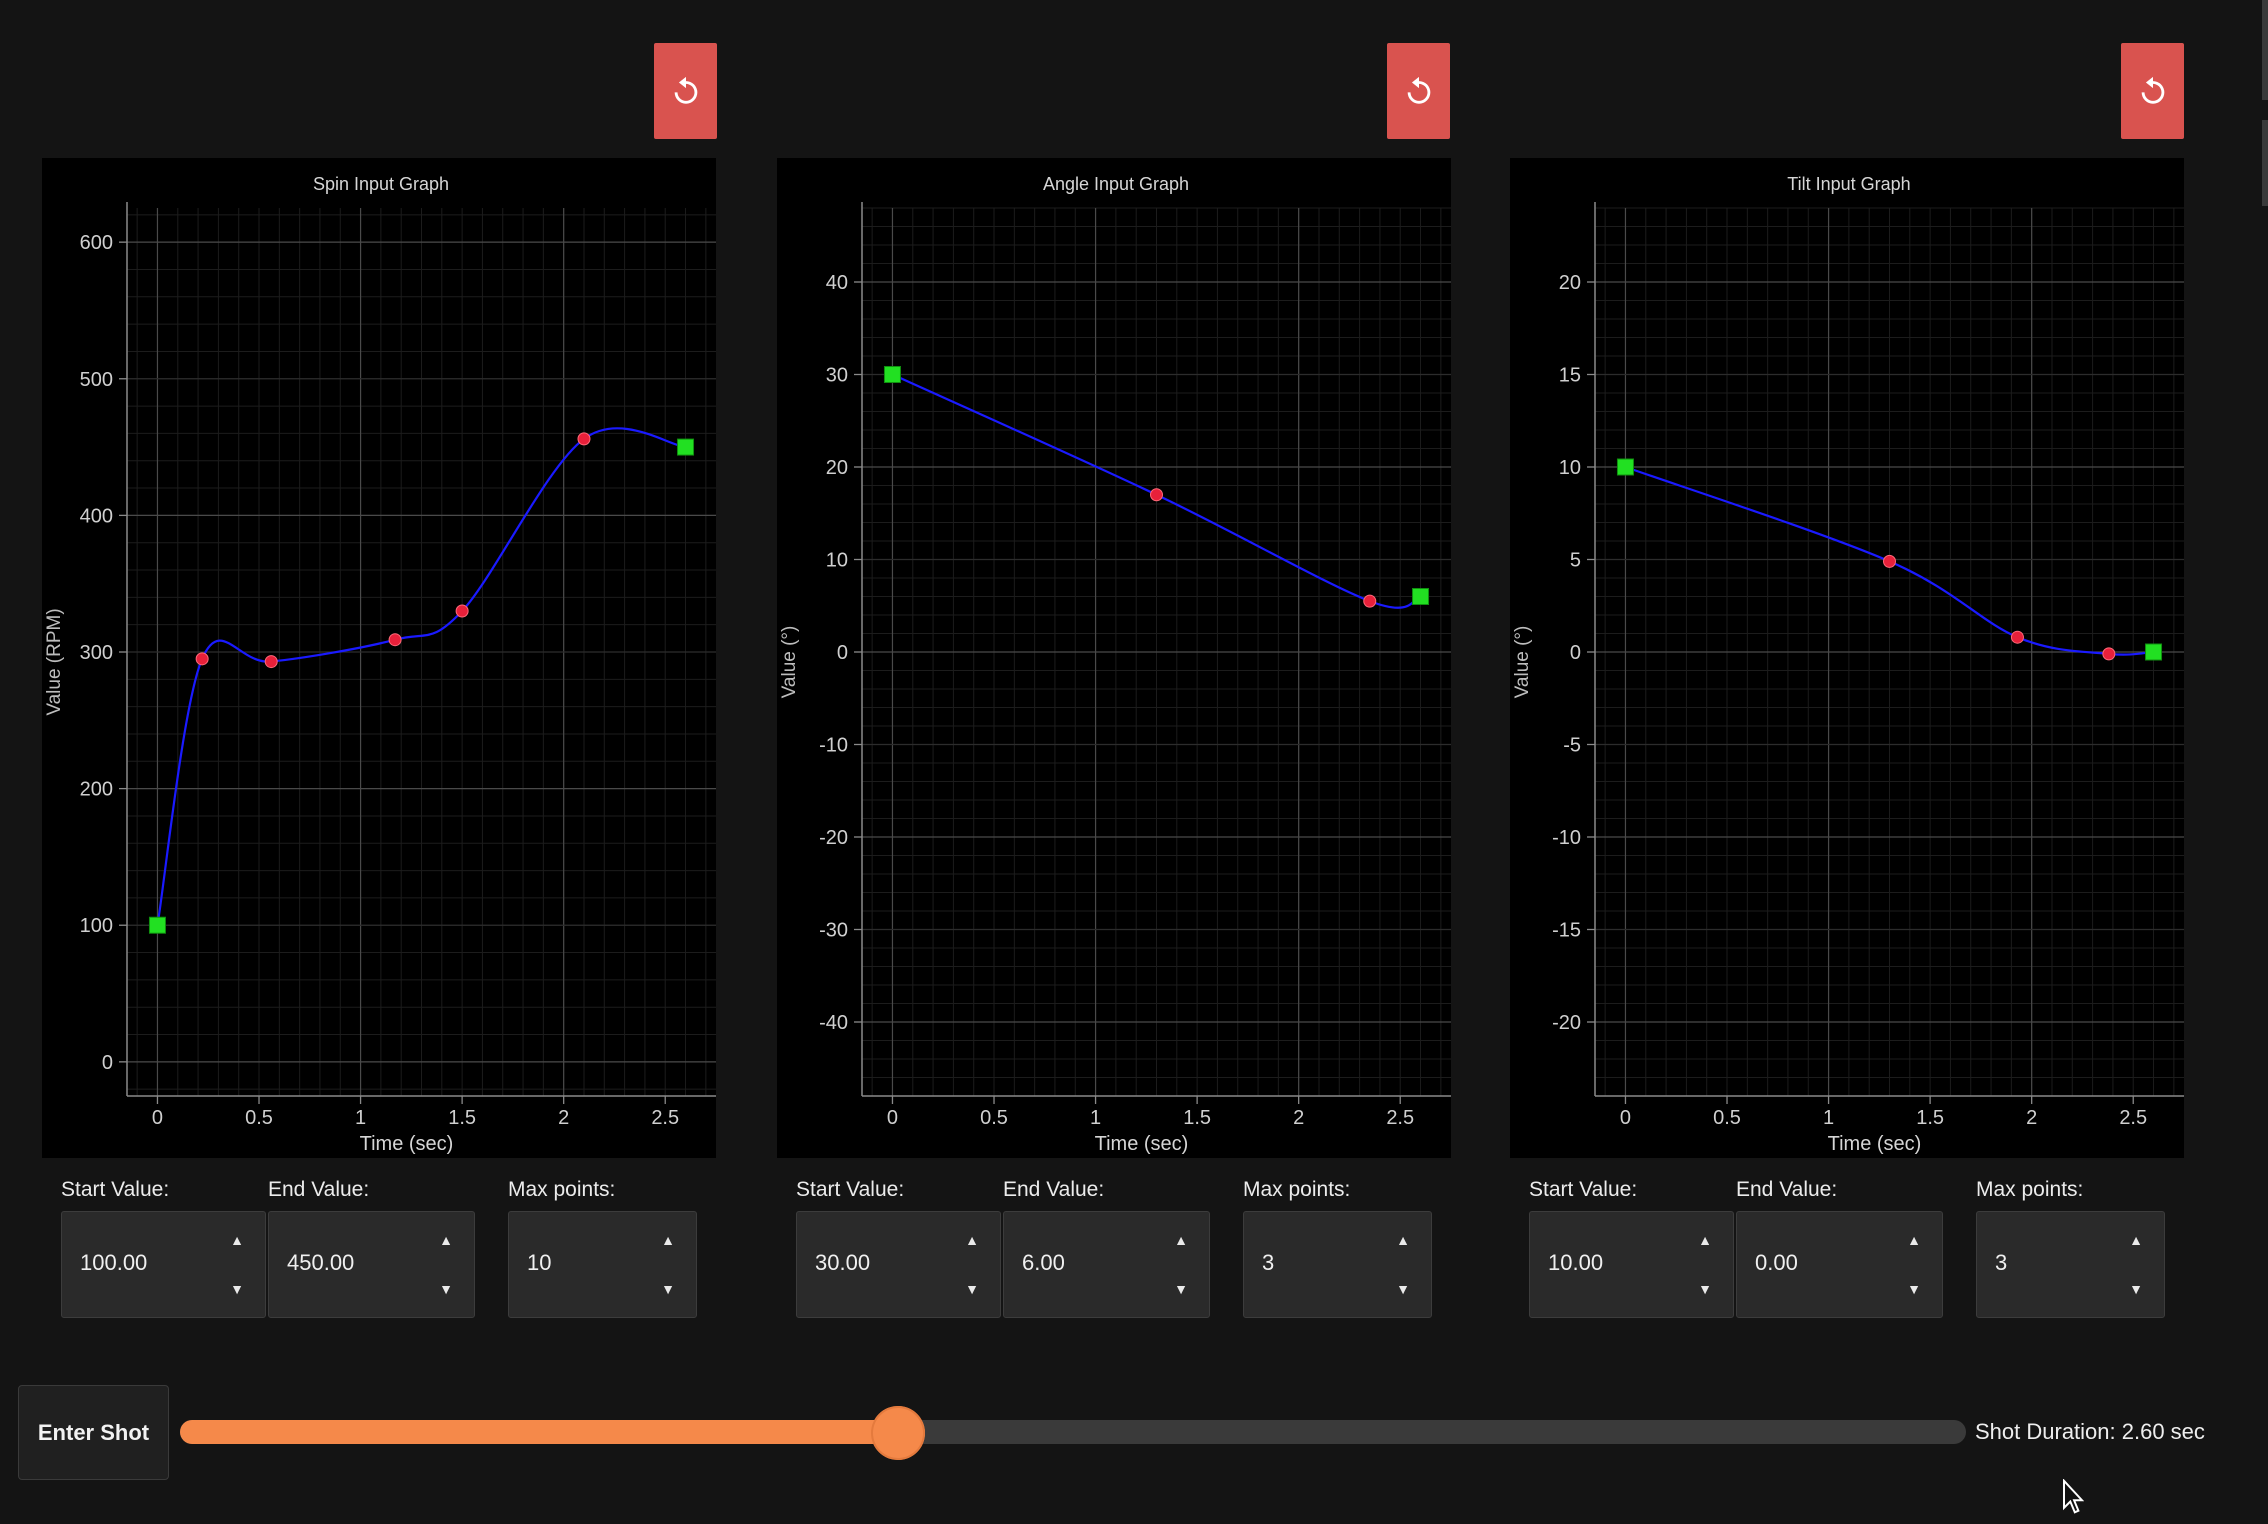 Image resolution: width=2268 pixels, height=1524 pixels. What do you see at coordinates (1073, 1433) in the screenshot?
I see `shot-duration-slider` at bounding box center [1073, 1433].